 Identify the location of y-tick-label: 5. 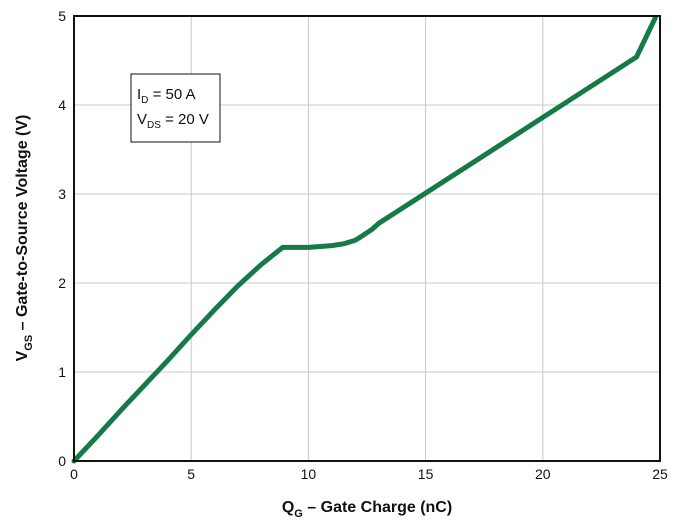
(62, 16).